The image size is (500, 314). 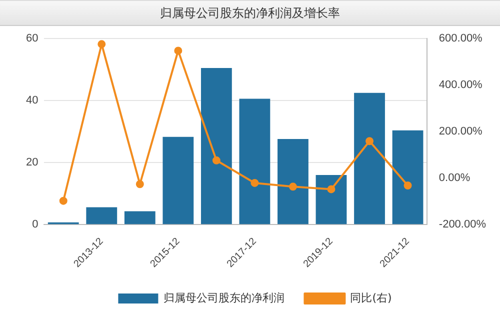 What do you see at coordinates (460, 85) in the screenshot?
I see `y2-tick-label: 400.00%` at bounding box center [460, 85].